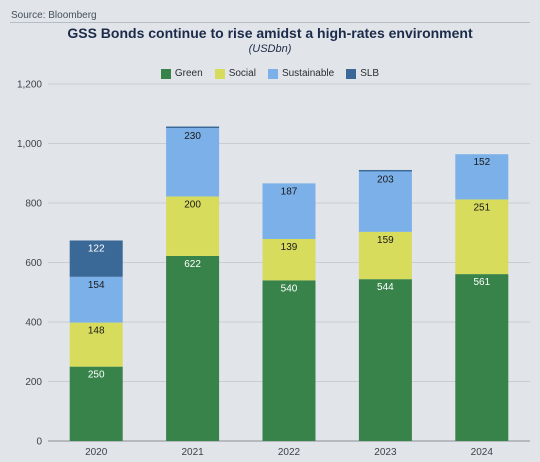 Image resolution: width=540 pixels, height=462 pixels. I want to click on bar-social-2021, so click(193, 226).